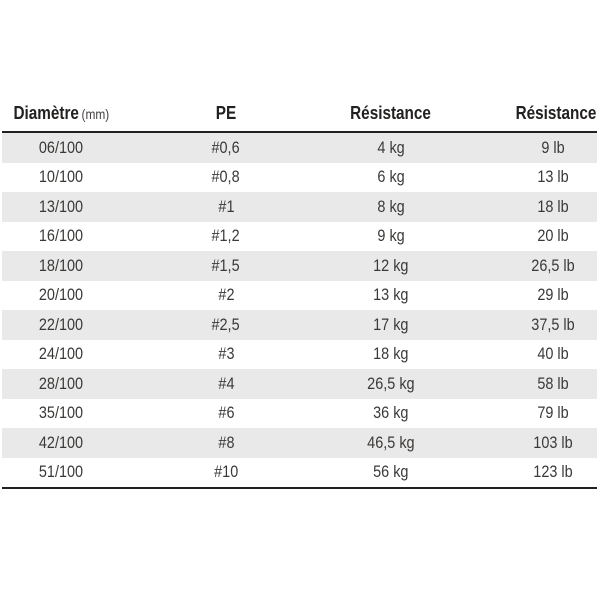 The image size is (600, 600). I want to click on col-header-diametre: Diamètre (mm), so click(61, 113).